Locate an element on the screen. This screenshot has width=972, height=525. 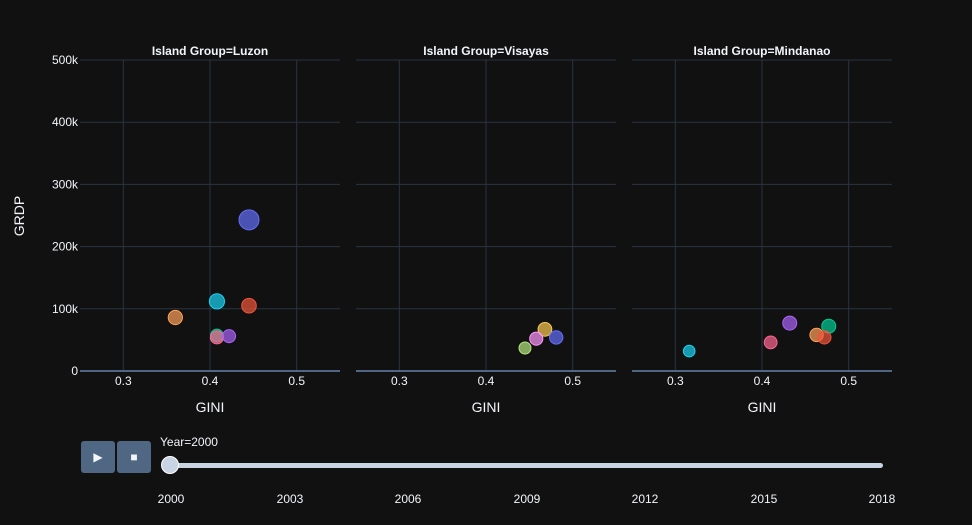
play-button: ▶ is located at coordinates (98, 457).